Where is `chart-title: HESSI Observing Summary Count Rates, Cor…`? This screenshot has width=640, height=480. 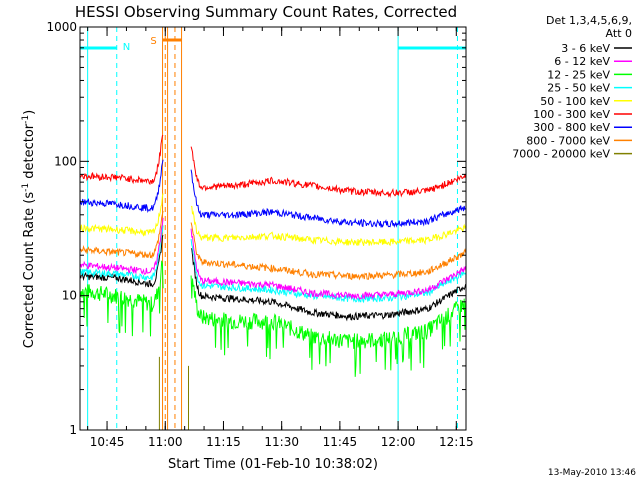 chart-title: HESSI Observing Summary Count Rates, Cor… is located at coordinates (266, 12).